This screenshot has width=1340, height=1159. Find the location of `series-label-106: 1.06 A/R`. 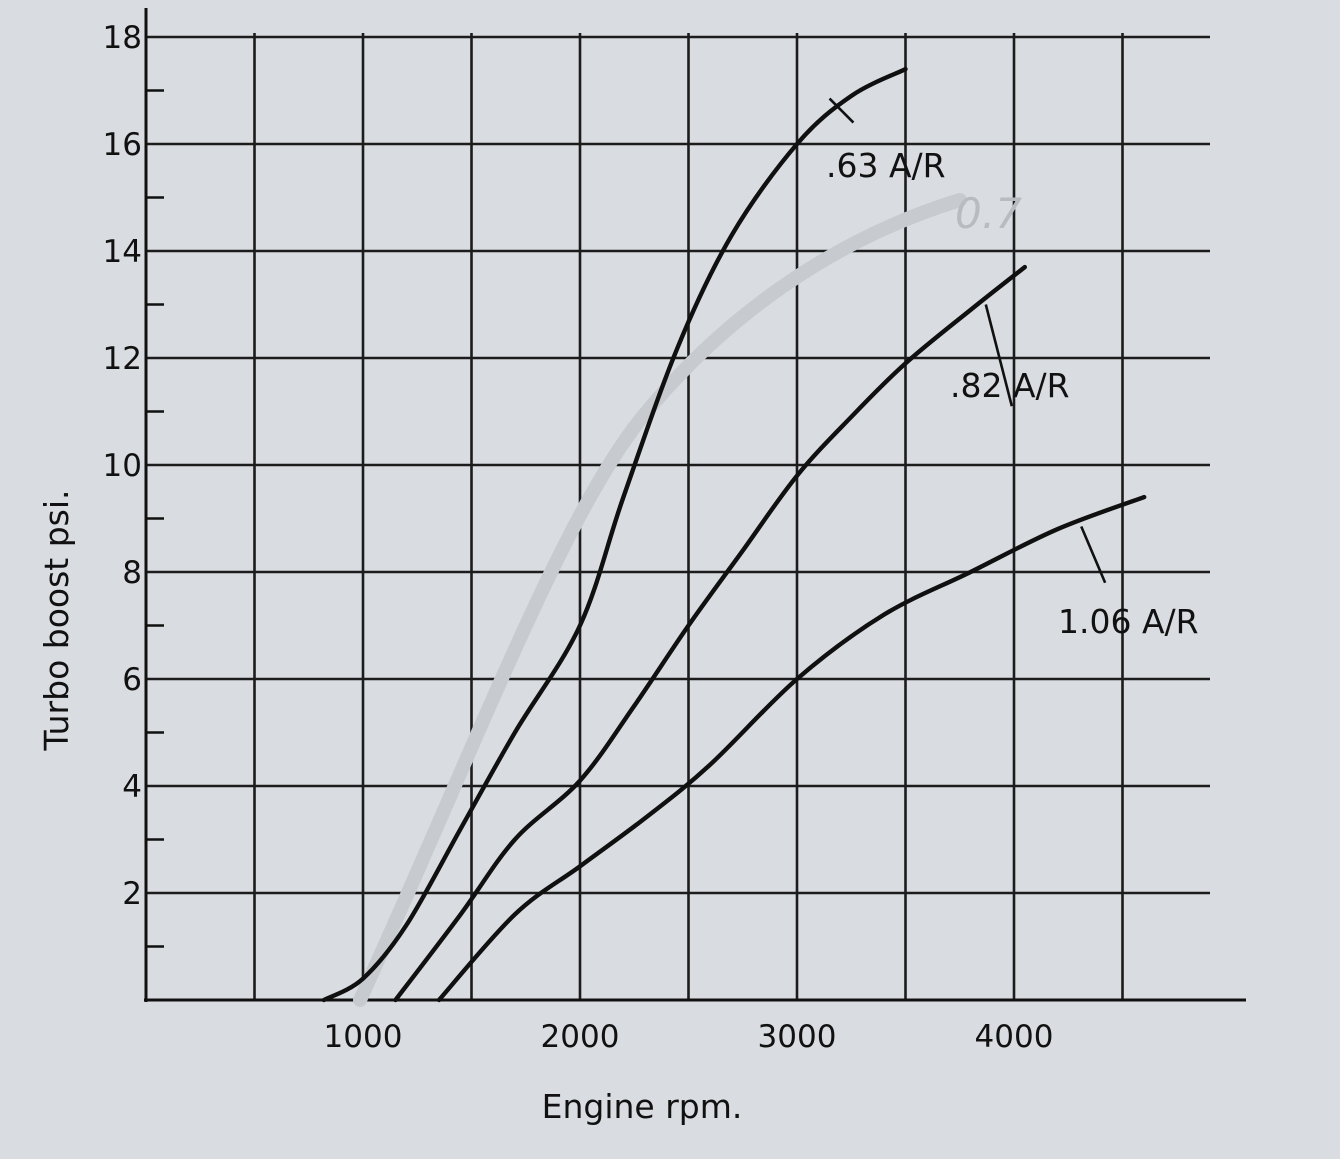

series-label-106: 1.06 A/R is located at coordinates (1128, 621).